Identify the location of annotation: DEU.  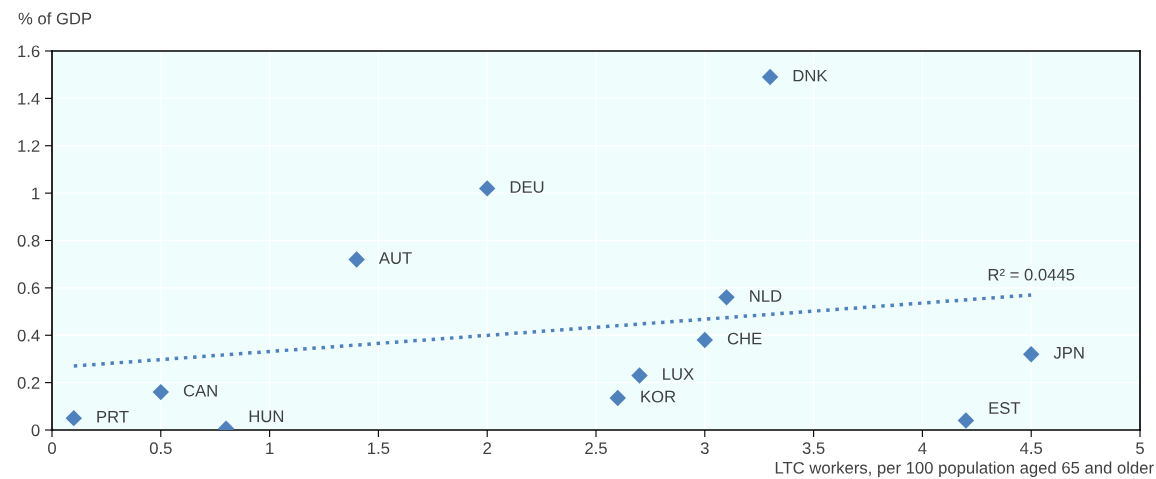
(527, 187).